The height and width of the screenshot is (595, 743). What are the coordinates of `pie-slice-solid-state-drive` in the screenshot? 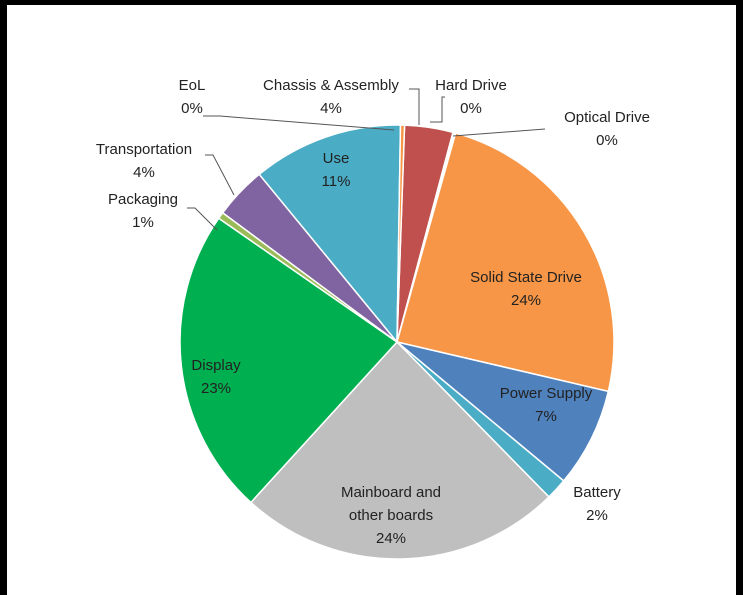 It's located at (505, 262).